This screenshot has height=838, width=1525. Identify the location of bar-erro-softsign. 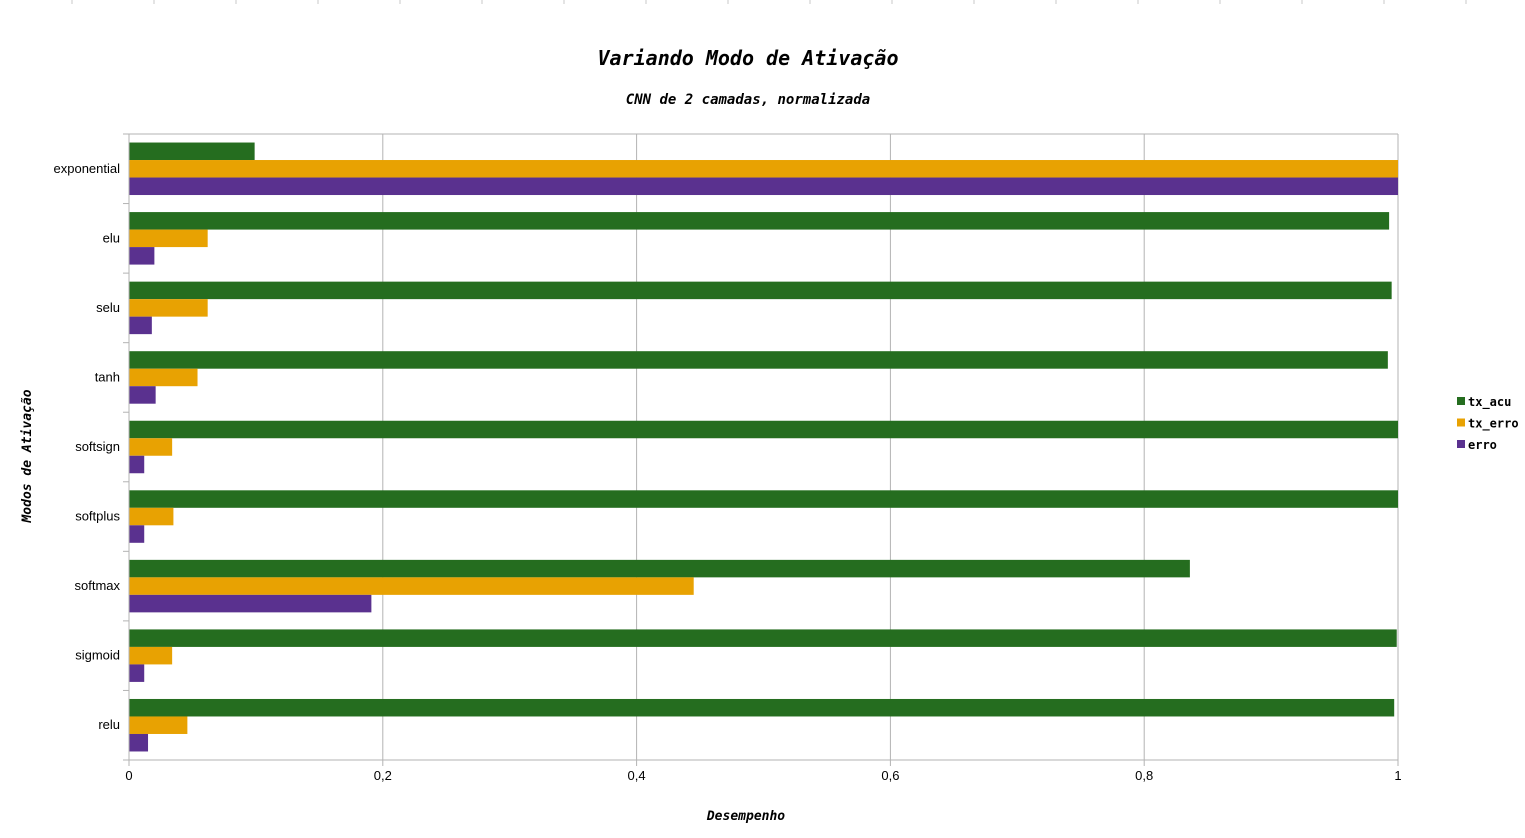
(137, 464).